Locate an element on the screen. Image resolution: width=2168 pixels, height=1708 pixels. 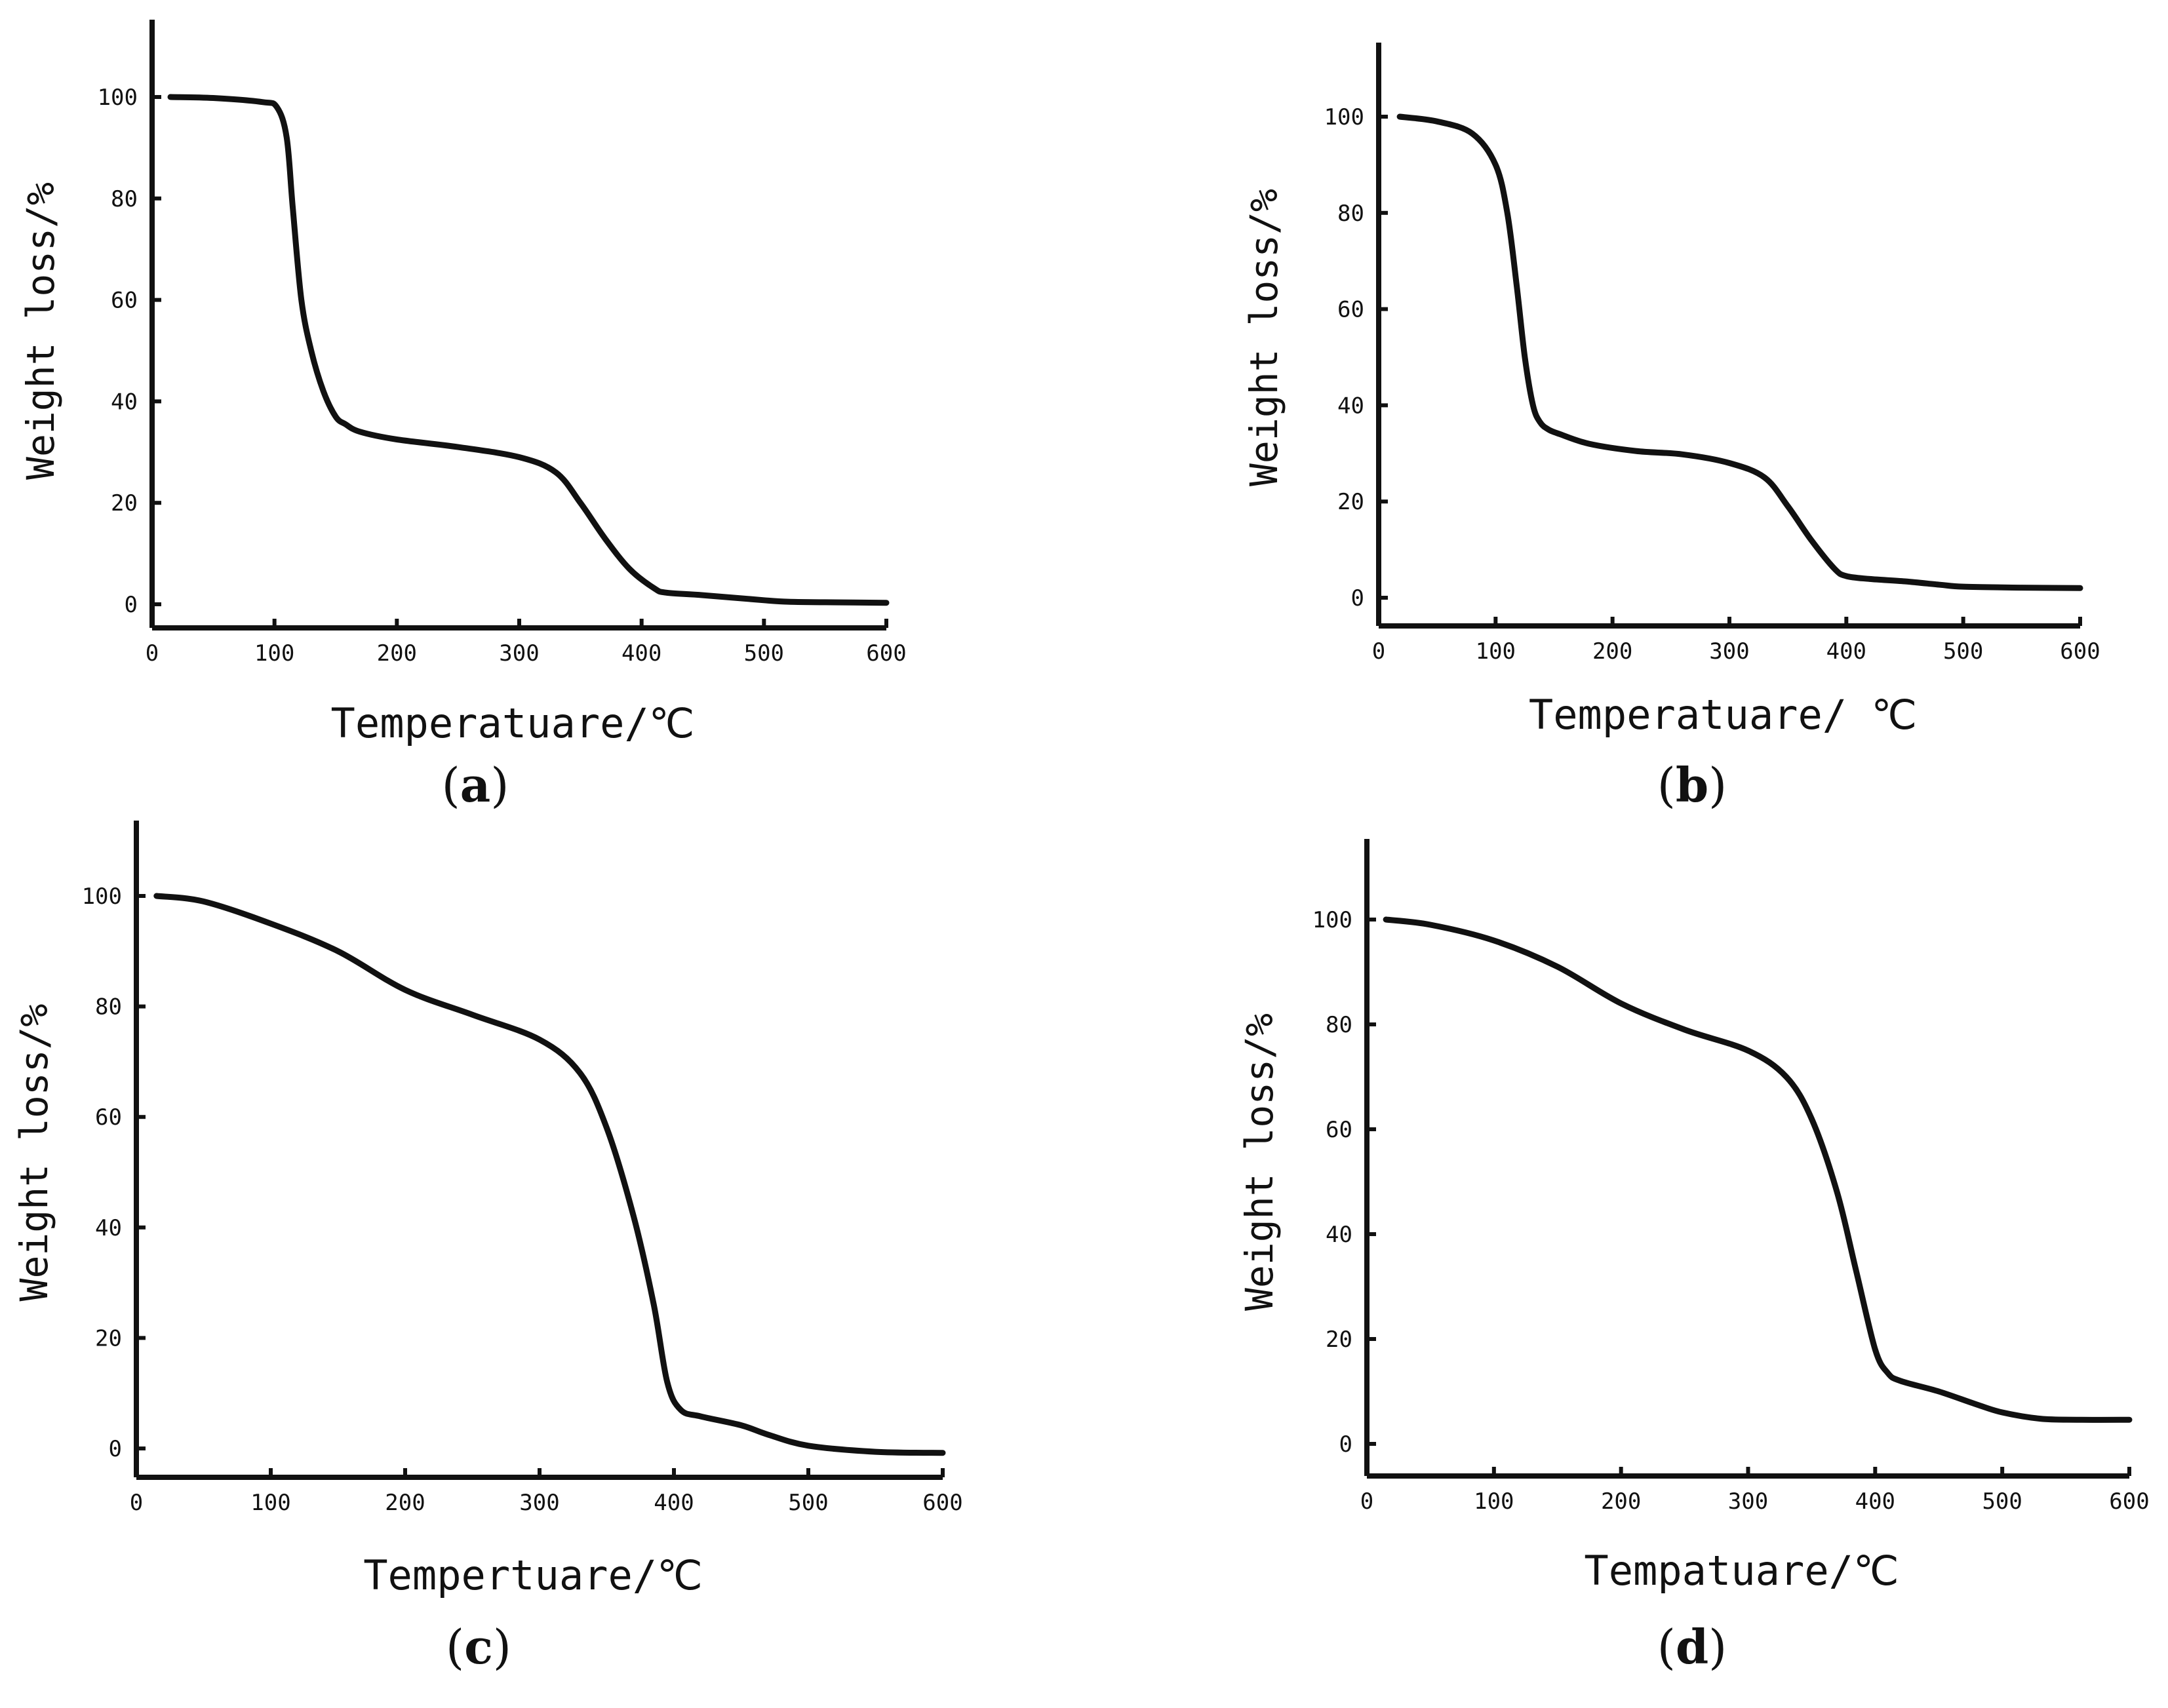
panel-label-b: (b) is located at coordinates (1692, 785).